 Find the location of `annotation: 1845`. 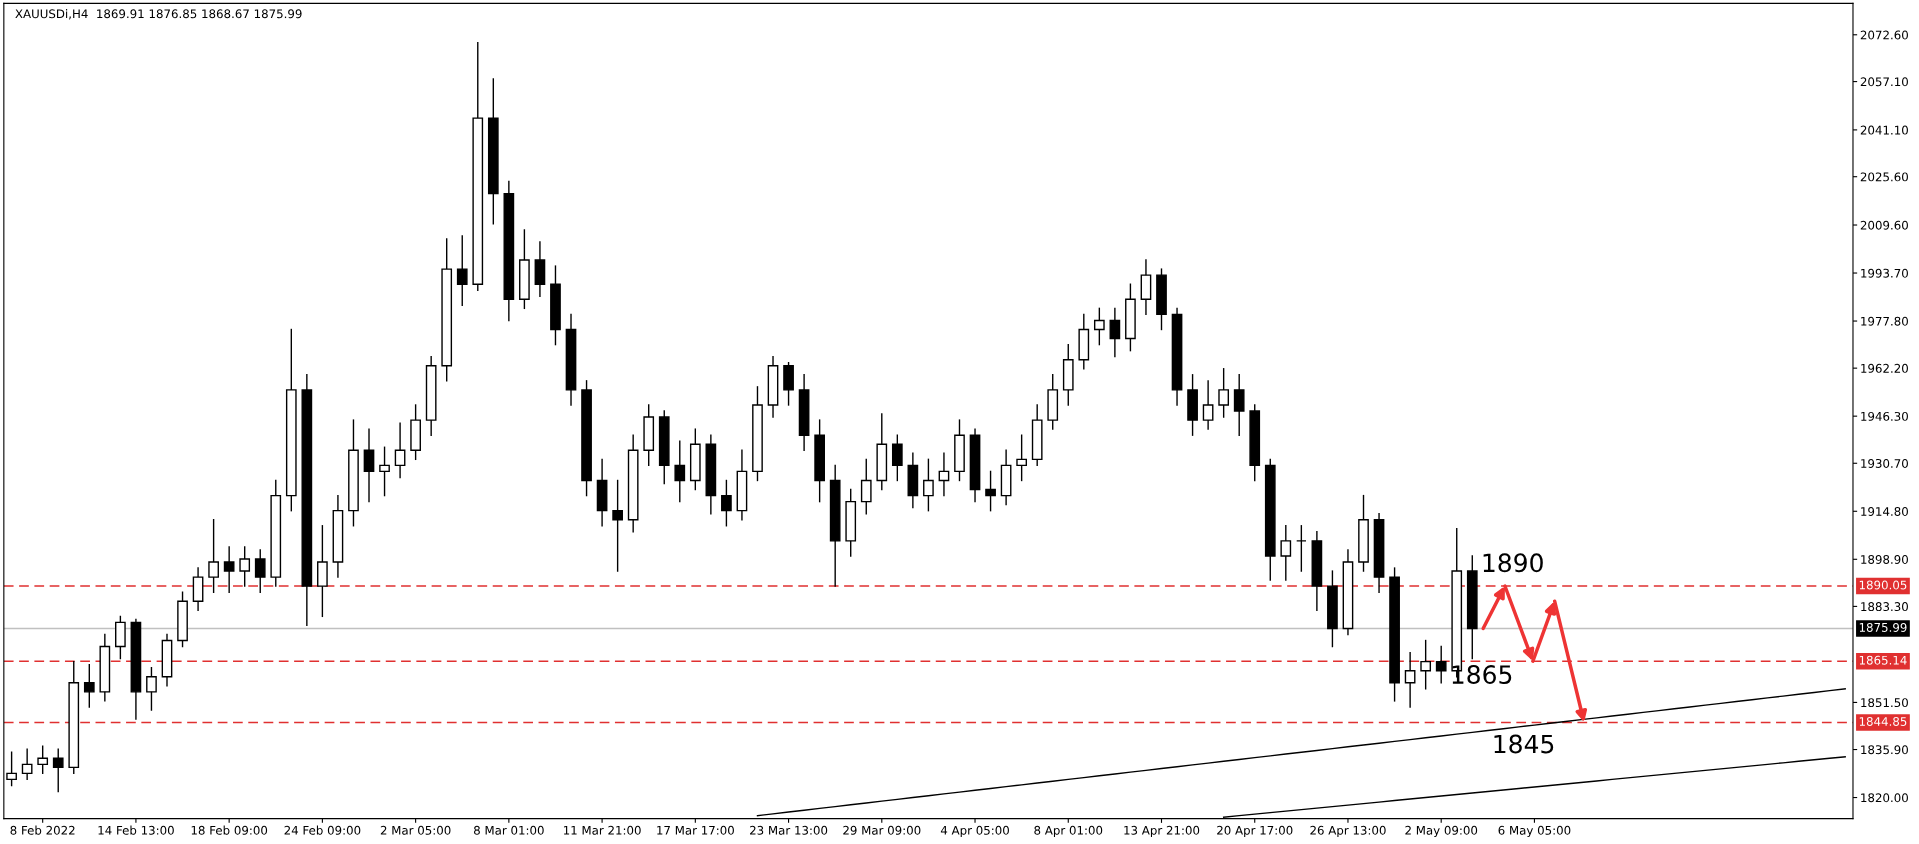

annotation: 1845 is located at coordinates (1524, 744).